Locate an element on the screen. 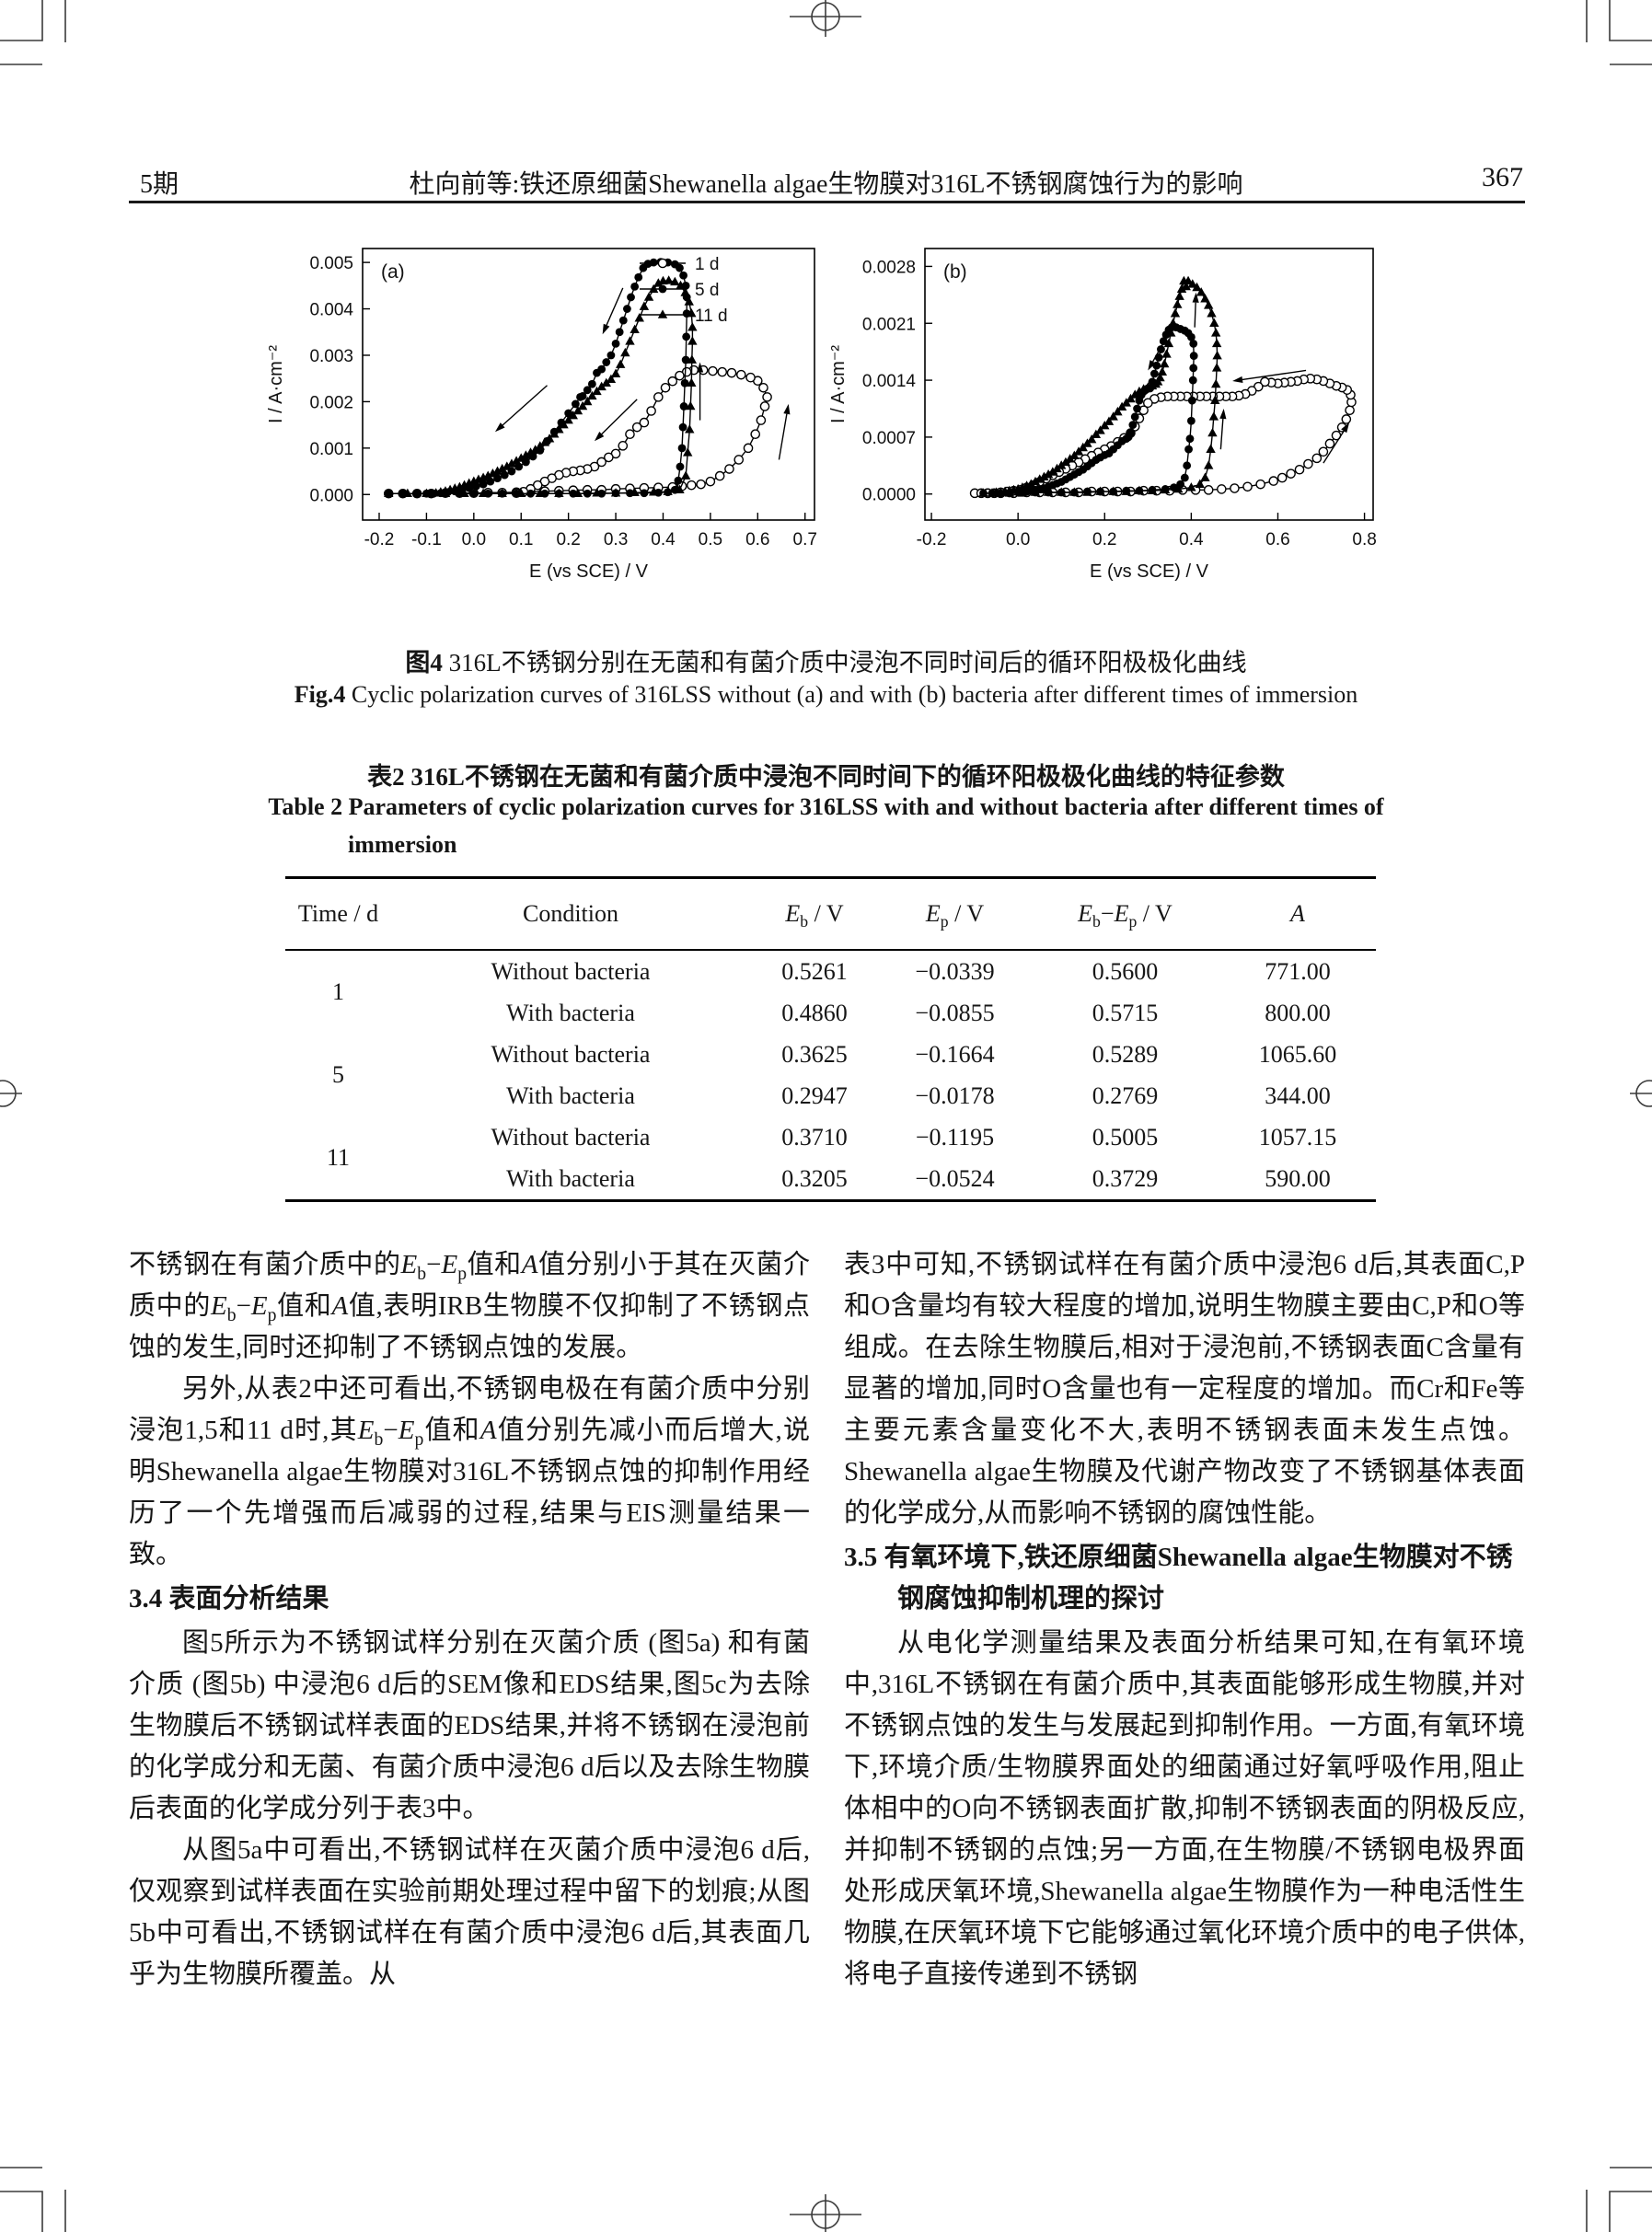 This screenshot has height=2232, width=1652. table-cell-time: 1 is located at coordinates (338, 992).